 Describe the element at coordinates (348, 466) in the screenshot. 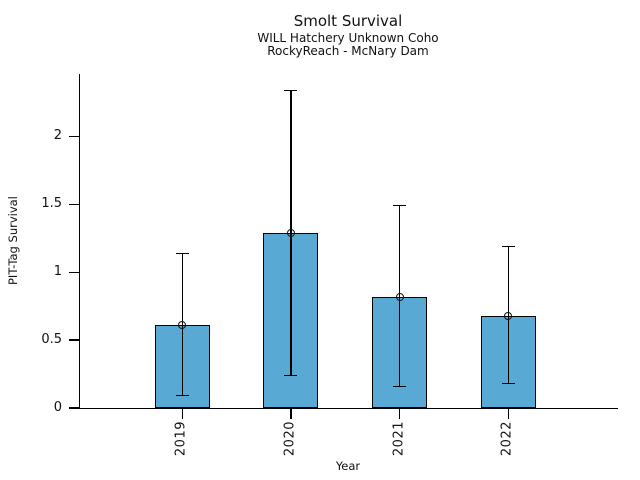

I see `x-axis-label: Year` at that location.